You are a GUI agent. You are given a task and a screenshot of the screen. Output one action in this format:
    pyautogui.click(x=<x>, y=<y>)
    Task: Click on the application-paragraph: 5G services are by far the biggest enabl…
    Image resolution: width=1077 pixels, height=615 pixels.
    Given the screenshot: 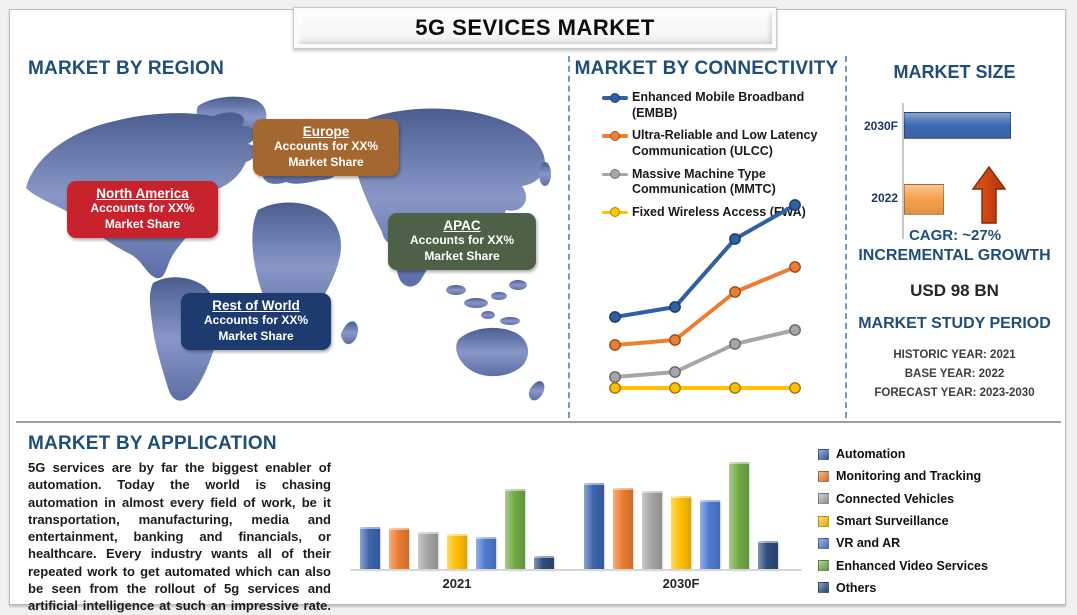 What is the action you would take?
    pyautogui.click(x=179, y=537)
    